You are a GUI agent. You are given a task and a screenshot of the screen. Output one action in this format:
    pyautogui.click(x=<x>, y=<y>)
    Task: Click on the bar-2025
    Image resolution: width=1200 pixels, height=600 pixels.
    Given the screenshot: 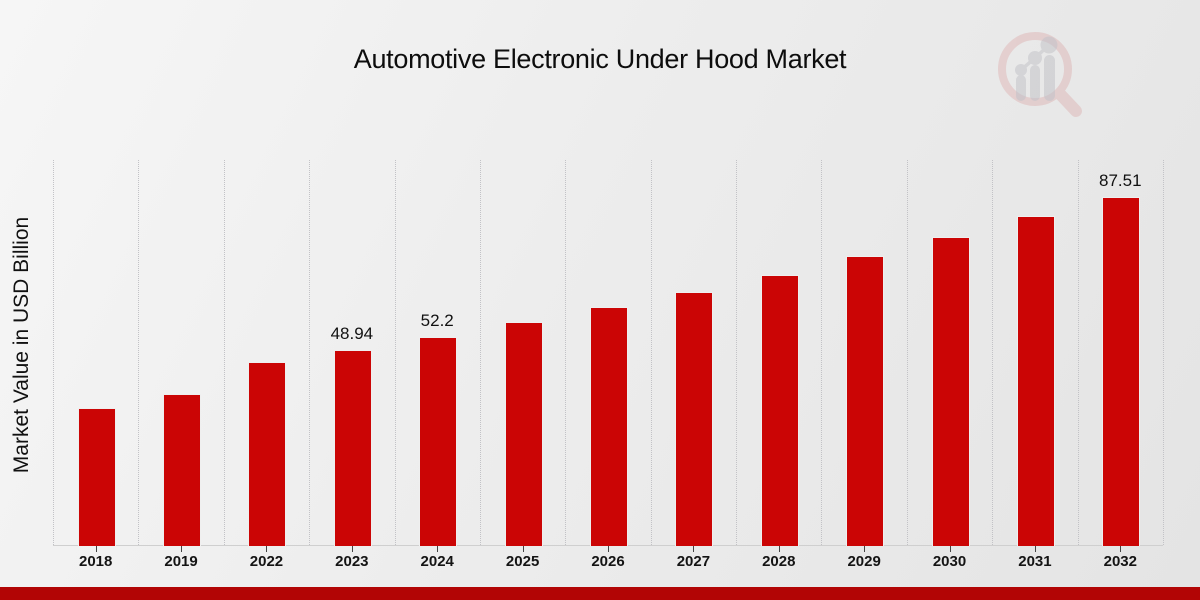 What is the action you would take?
    pyautogui.click(x=523, y=434)
    